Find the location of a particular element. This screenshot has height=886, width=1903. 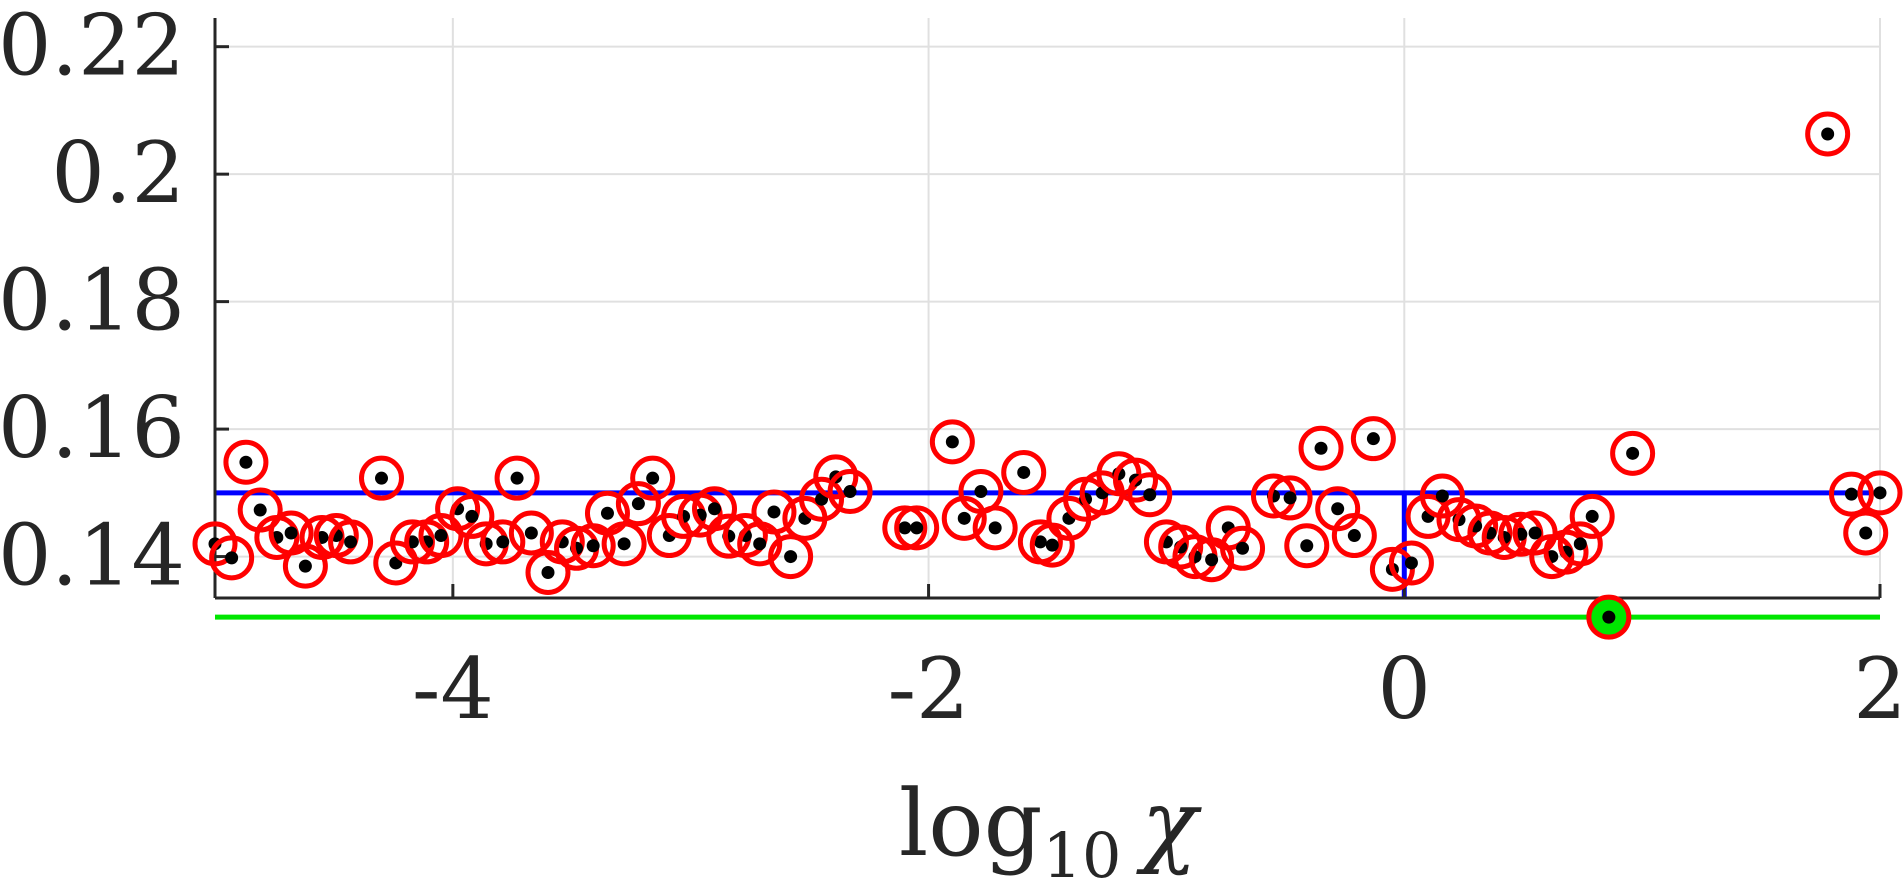

x-tick-label: -4 is located at coordinates (453, 689).